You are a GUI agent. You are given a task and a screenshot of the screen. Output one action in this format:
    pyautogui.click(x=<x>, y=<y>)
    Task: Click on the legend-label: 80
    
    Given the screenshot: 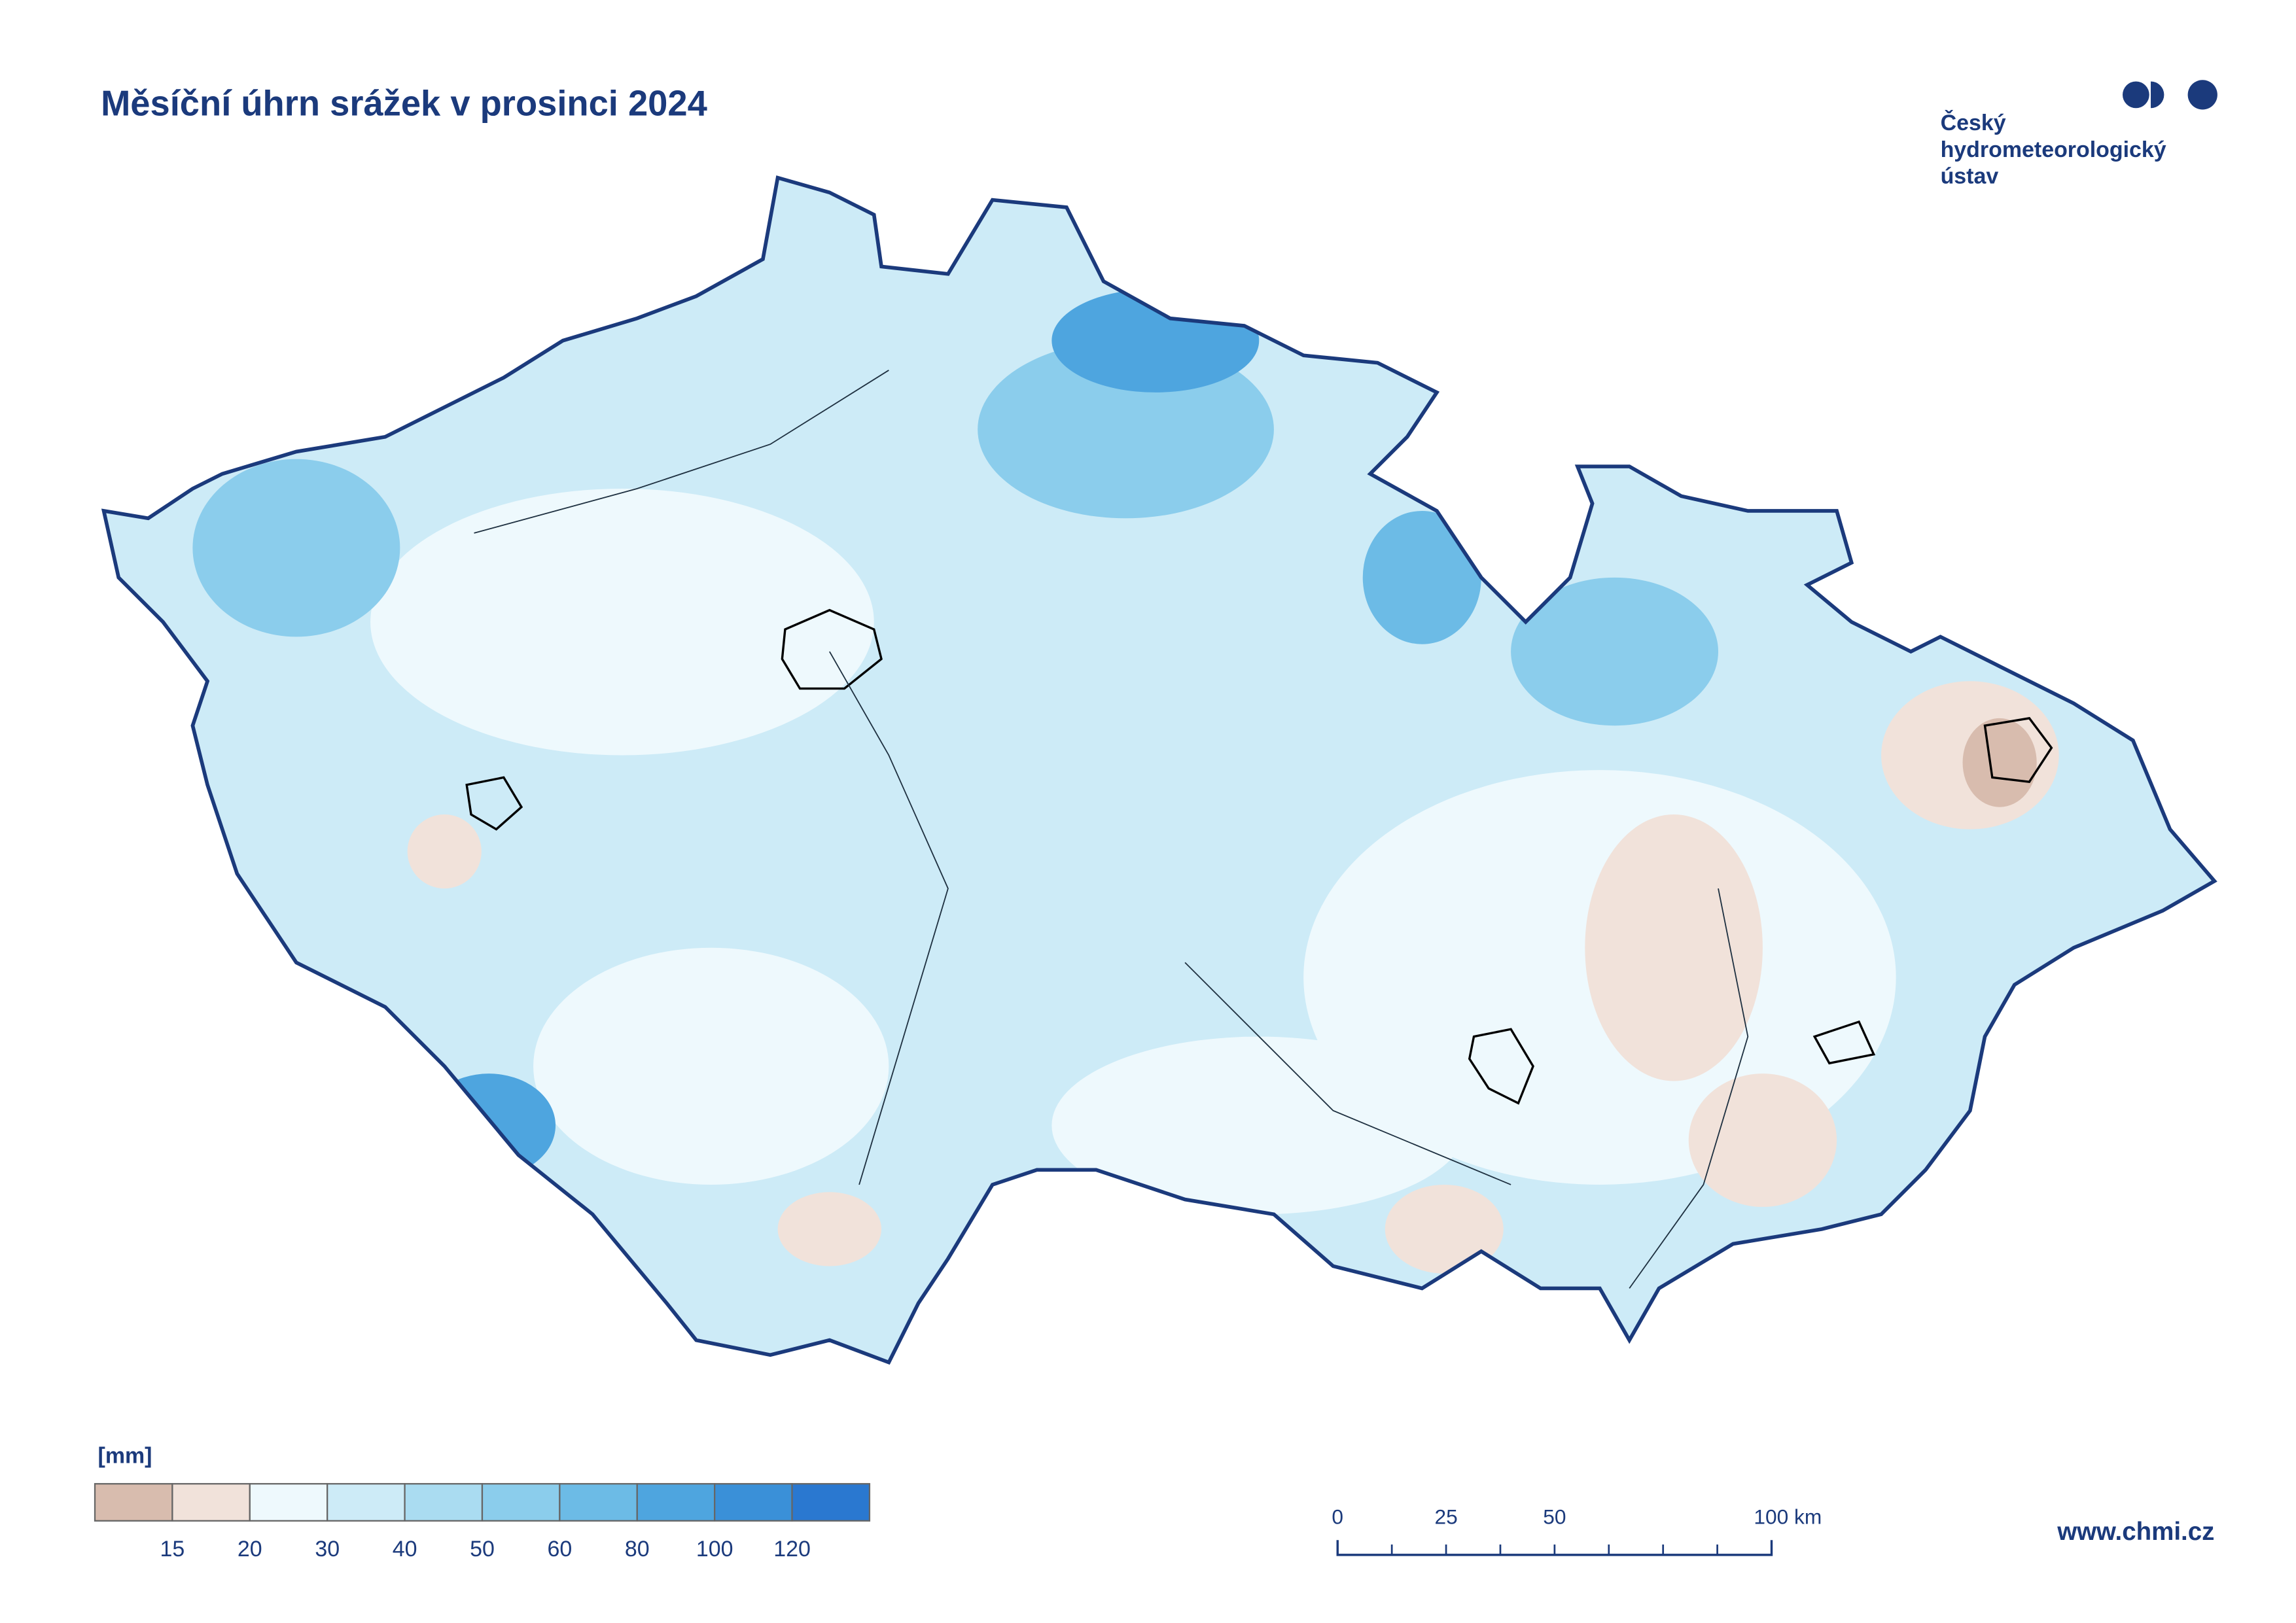 What is the action you would take?
    pyautogui.click(x=637, y=1549)
    